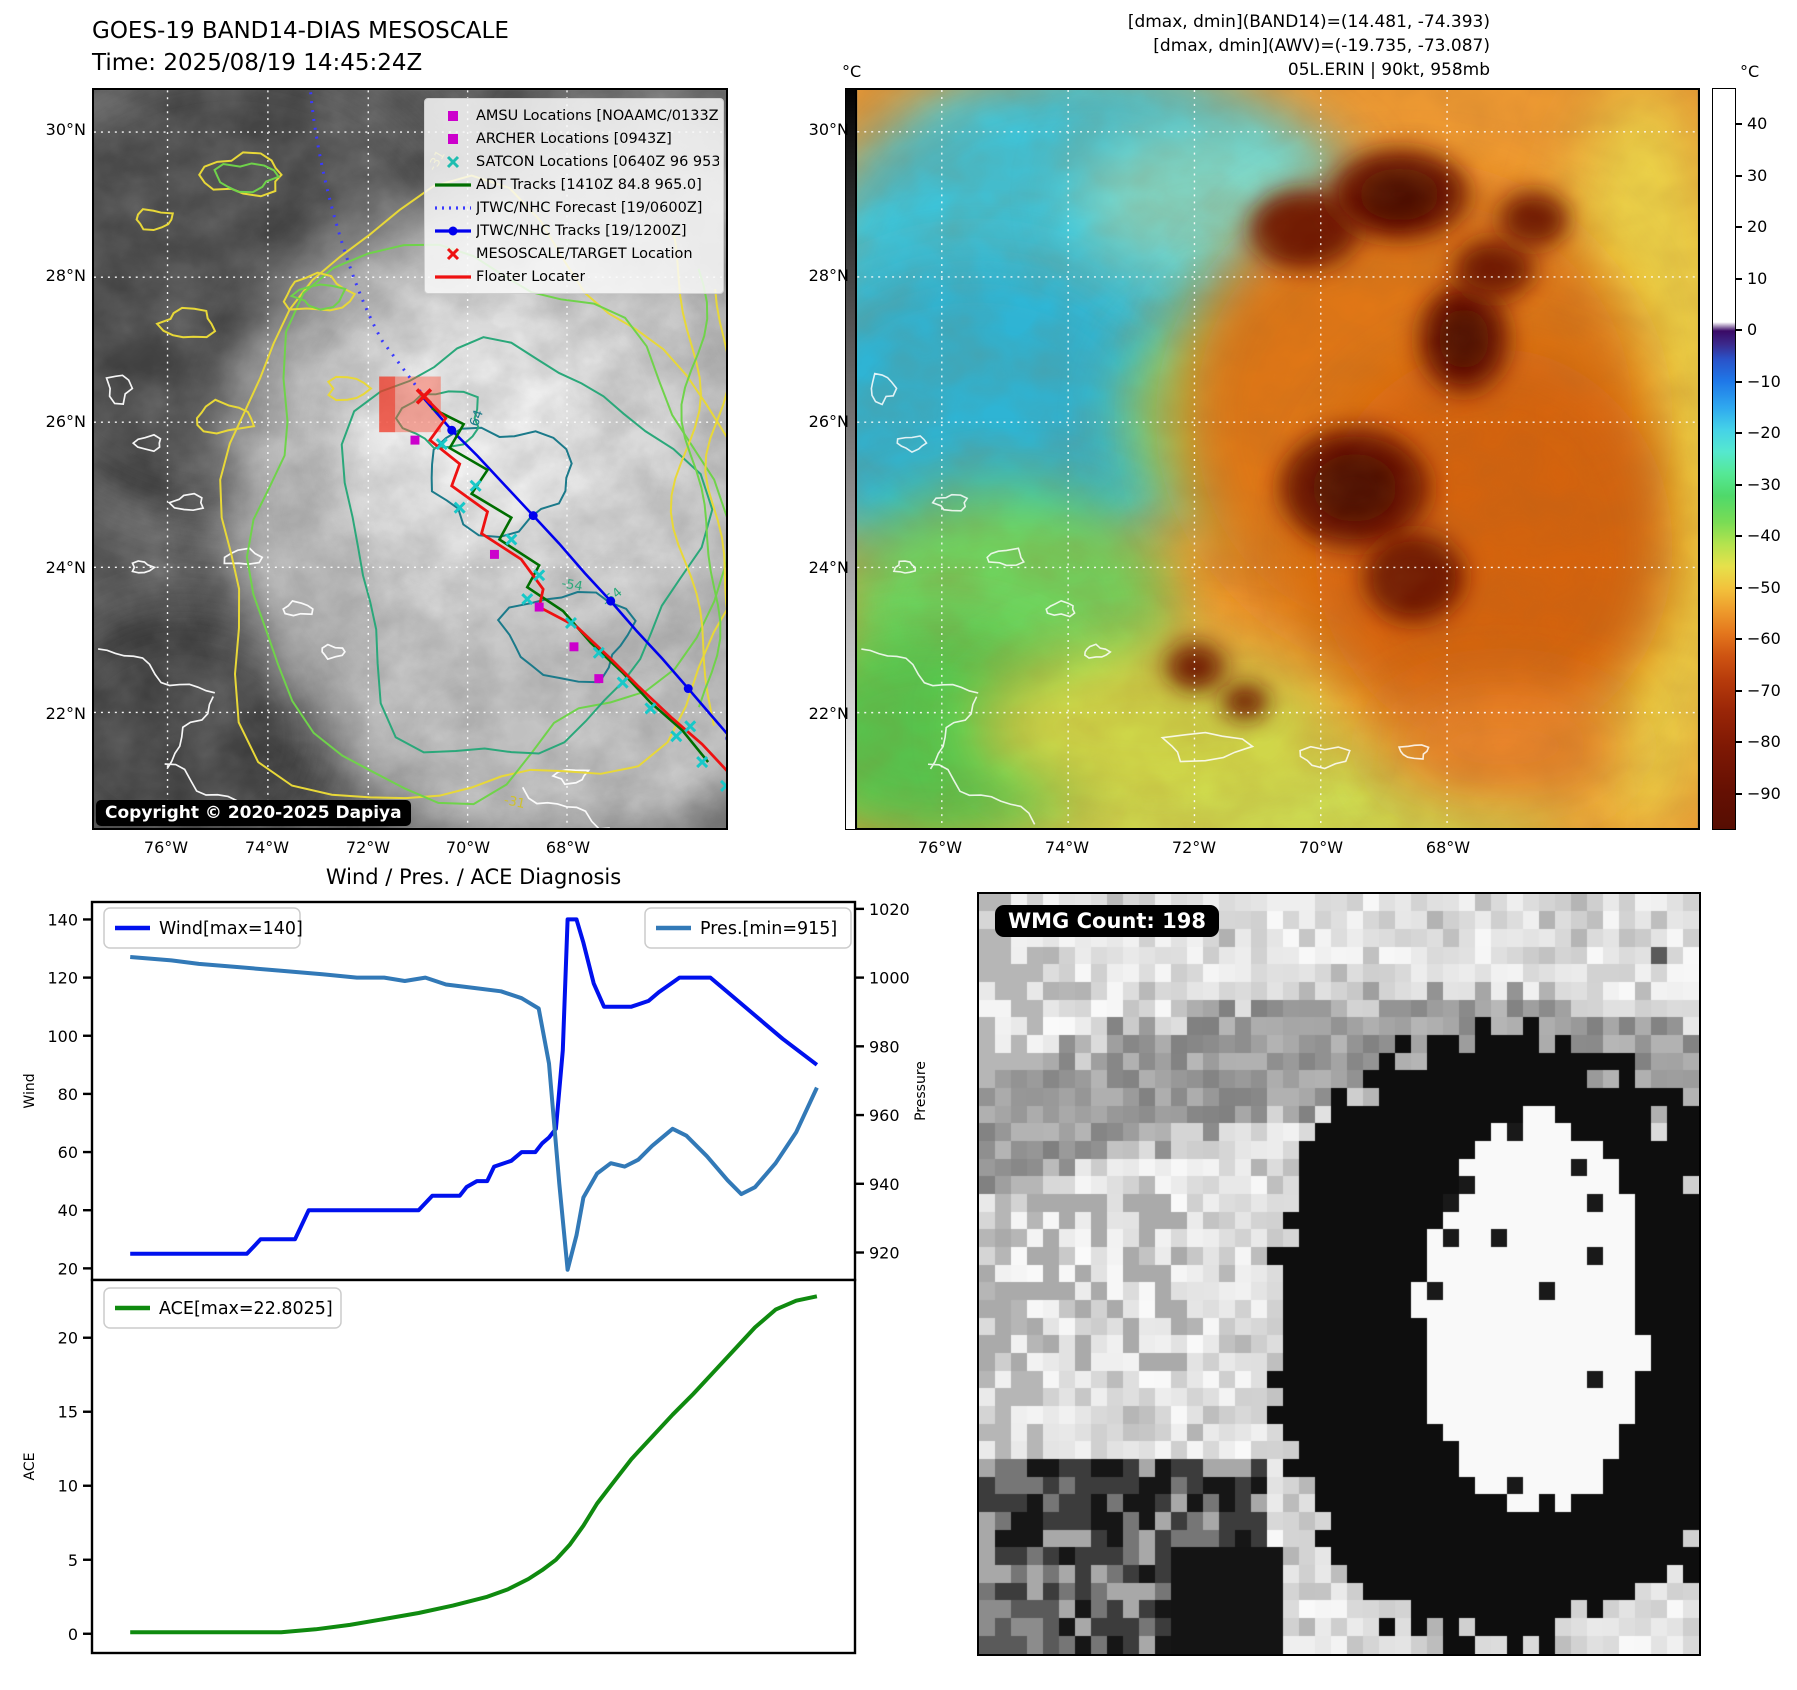 This screenshot has width=1797, height=1690. Describe the element at coordinates (65, 713) in the screenshot. I see `band14-lat-label: 22°N` at that location.